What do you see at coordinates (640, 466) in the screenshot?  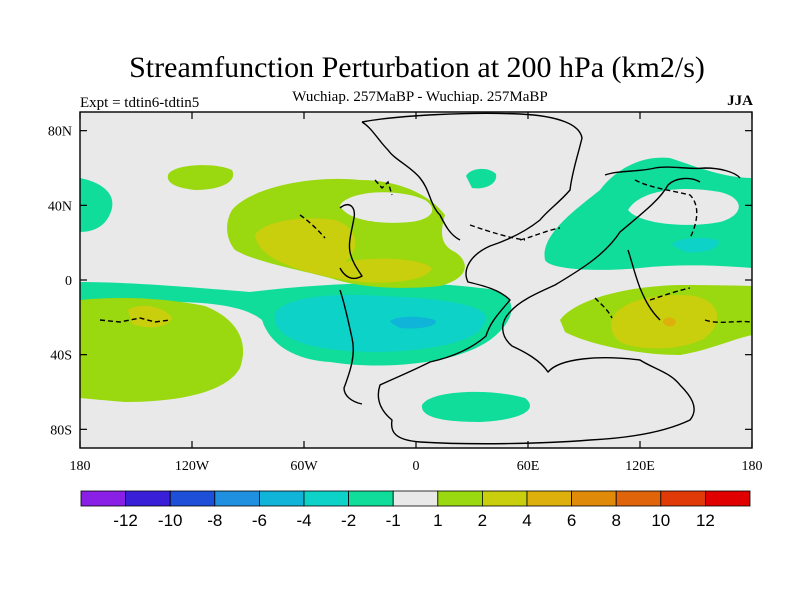 I see `x-tick-label: 120E` at bounding box center [640, 466].